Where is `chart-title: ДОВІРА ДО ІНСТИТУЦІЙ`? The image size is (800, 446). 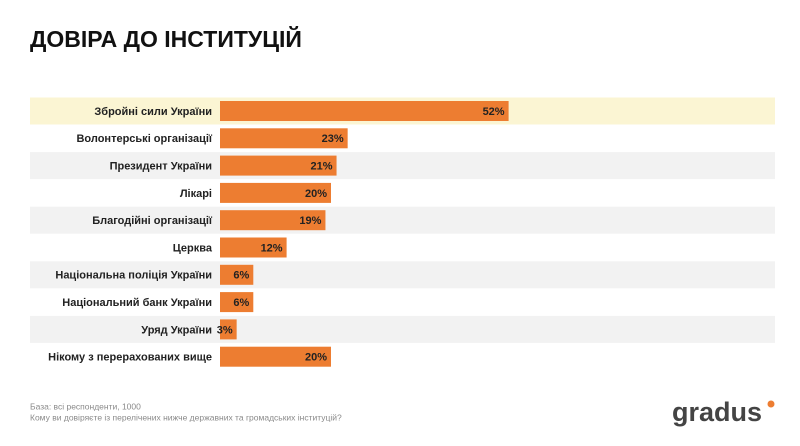
chart-title: ДОВІРА ДО ІНСТИТУЦІЙ is located at coordinates (166, 38).